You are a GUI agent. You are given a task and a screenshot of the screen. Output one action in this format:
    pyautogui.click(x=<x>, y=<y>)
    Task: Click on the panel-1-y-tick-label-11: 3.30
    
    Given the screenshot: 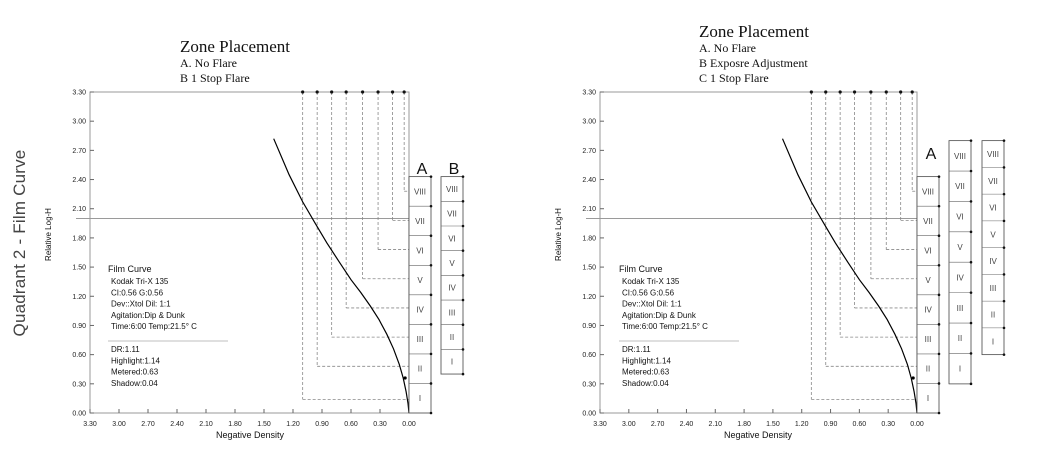 What is the action you would take?
    pyautogui.click(x=79, y=93)
    